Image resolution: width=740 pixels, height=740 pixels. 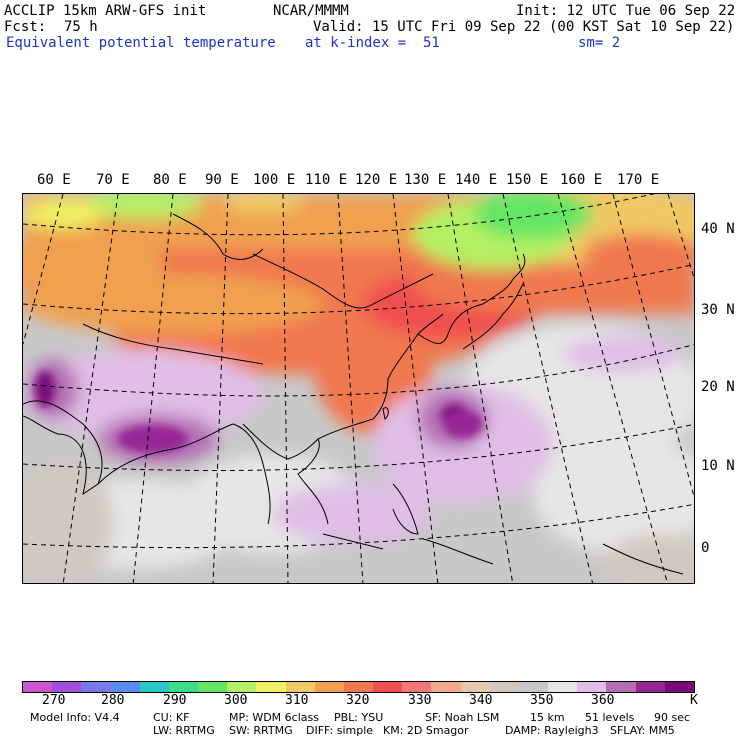 What do you see at coordinates (481, 700) in the screenshot?
I see `colorbar-tick: 340` at bounding box center [481, 700].